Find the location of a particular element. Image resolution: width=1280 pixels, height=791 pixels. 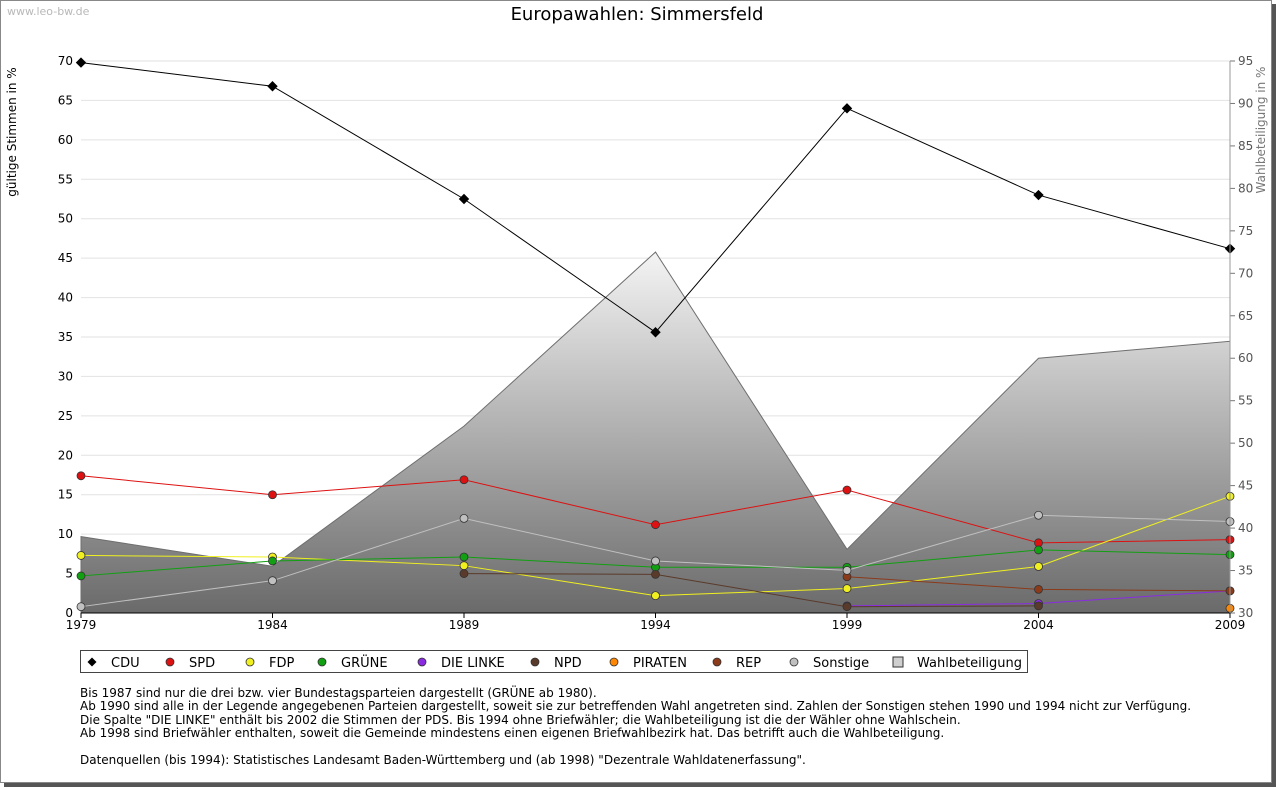

y-tick-label: 0 is located at coordinates (69, 613).